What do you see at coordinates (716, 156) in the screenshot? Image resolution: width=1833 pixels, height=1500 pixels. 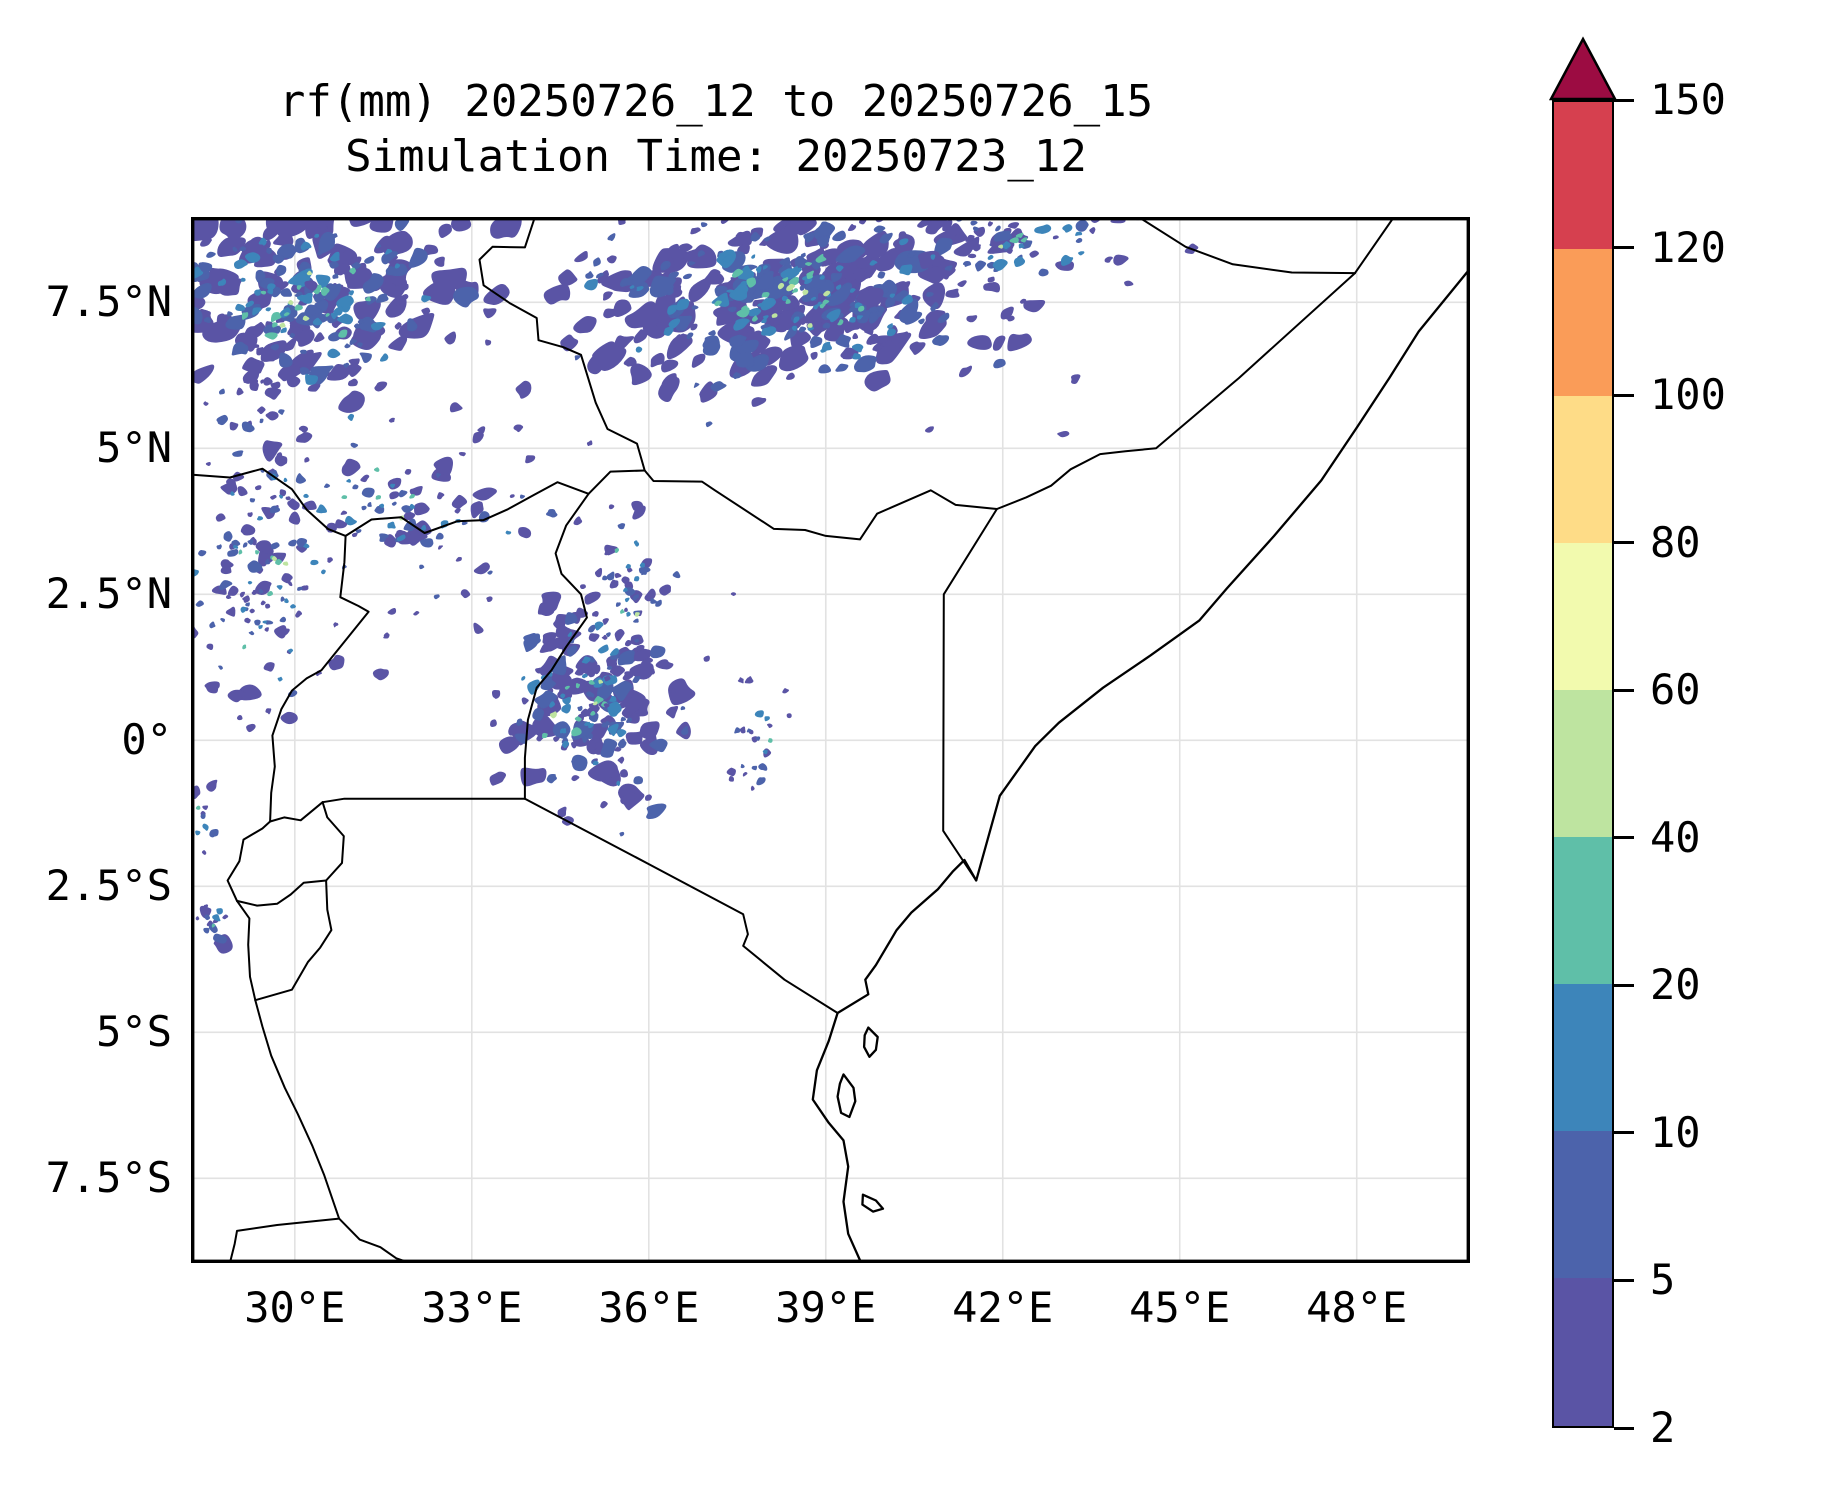 I see `title-line-2: Simulation Time: 20250723_12` at bounding box center [716, 156].